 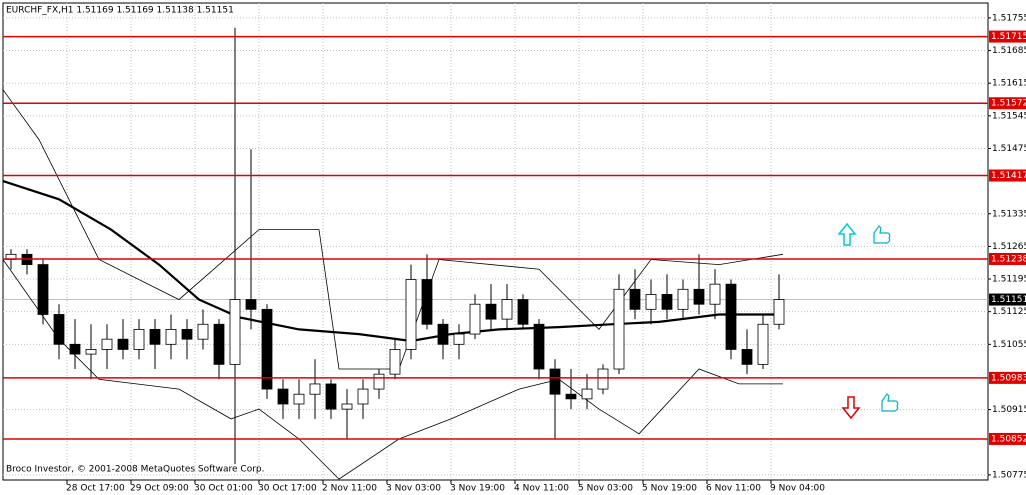 What do you see at coordinates (1009, 345) in the screenshot?
I see `y-tick-label: 1.51055` at bounding box center [1009, 345].